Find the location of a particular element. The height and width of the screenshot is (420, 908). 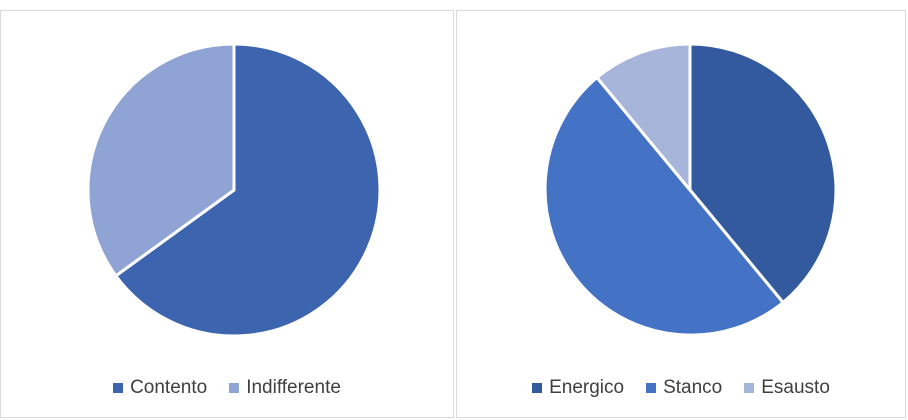

pie-slice-energico is located at coordinates (763, 173).